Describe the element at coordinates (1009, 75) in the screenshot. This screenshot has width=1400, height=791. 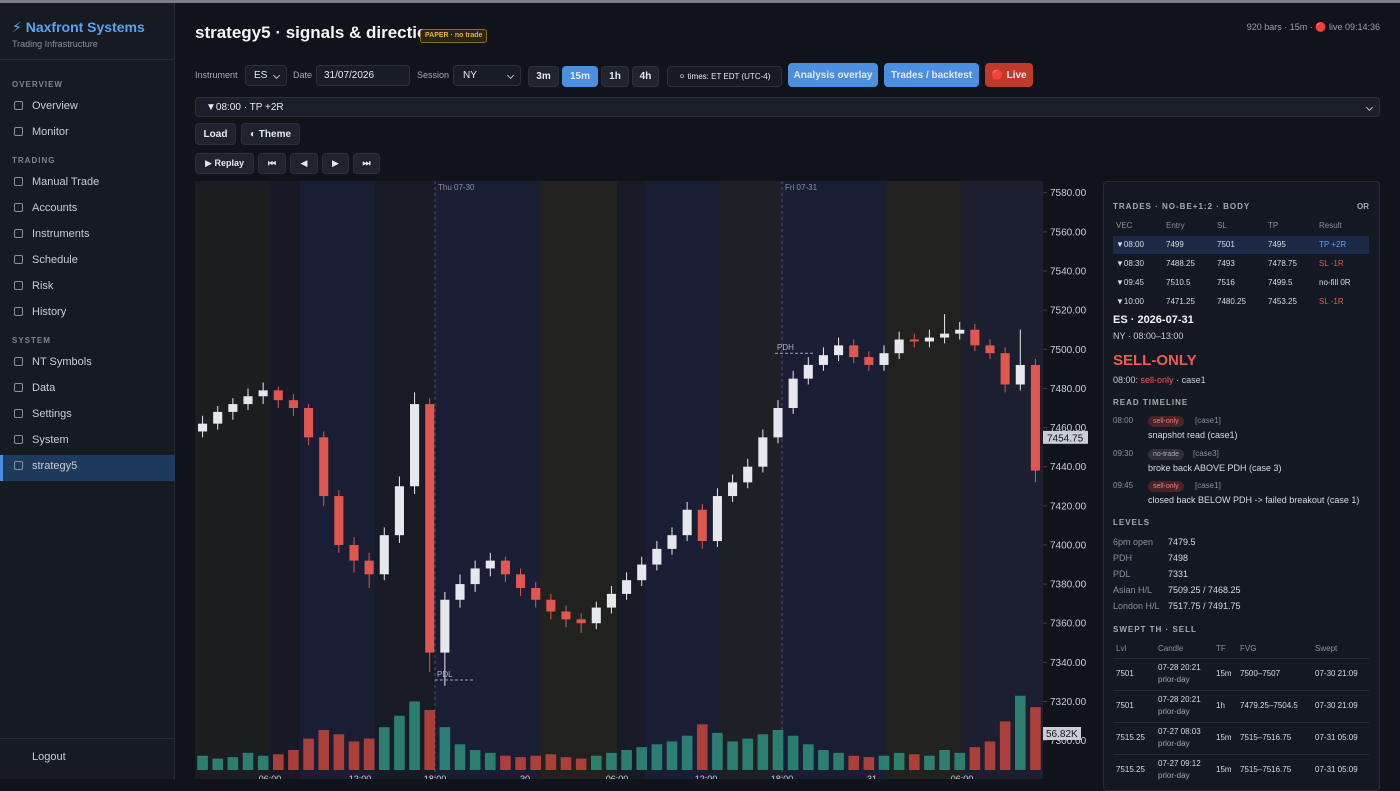
I see `action-button: 🔴 Live` at that location.